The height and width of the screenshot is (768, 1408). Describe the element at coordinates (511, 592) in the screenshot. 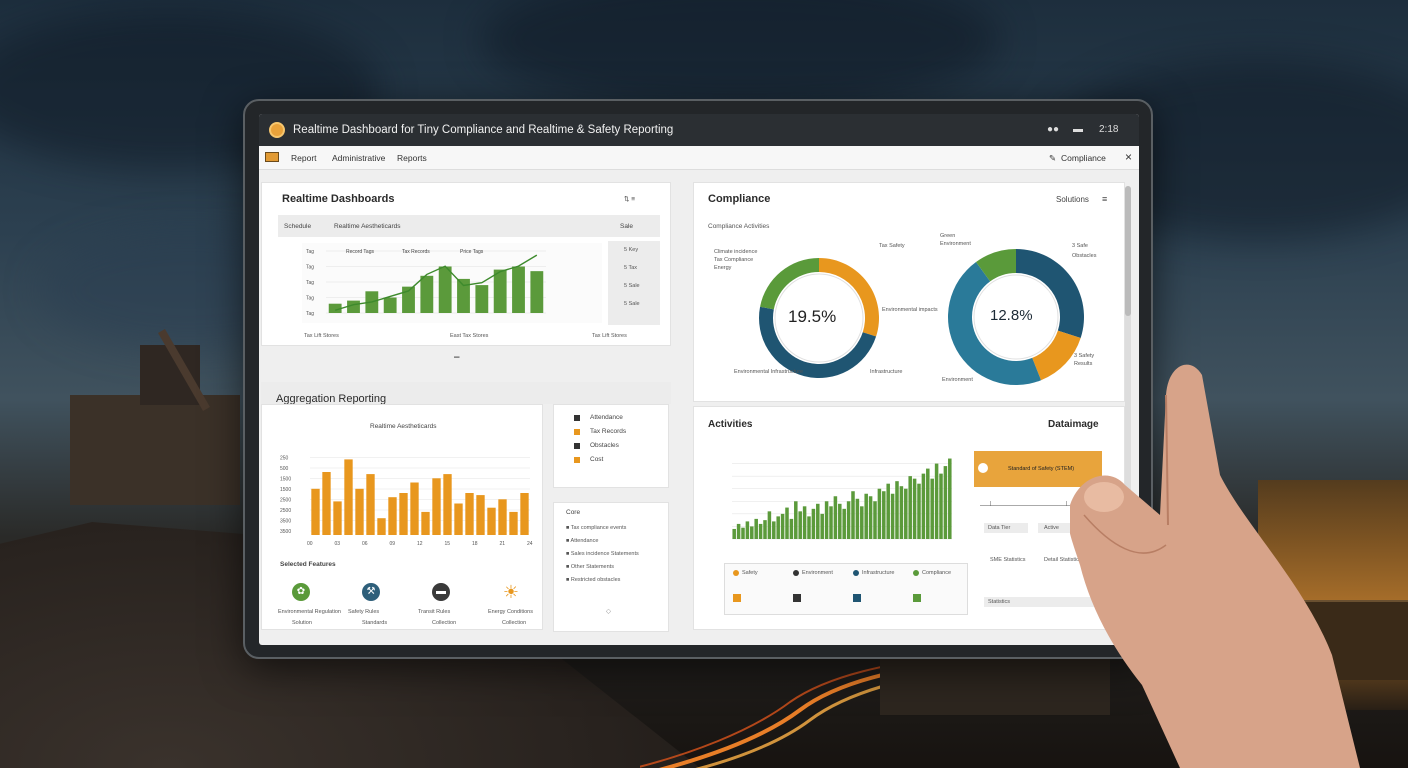

I see `sun-icon: ☀` at that location.